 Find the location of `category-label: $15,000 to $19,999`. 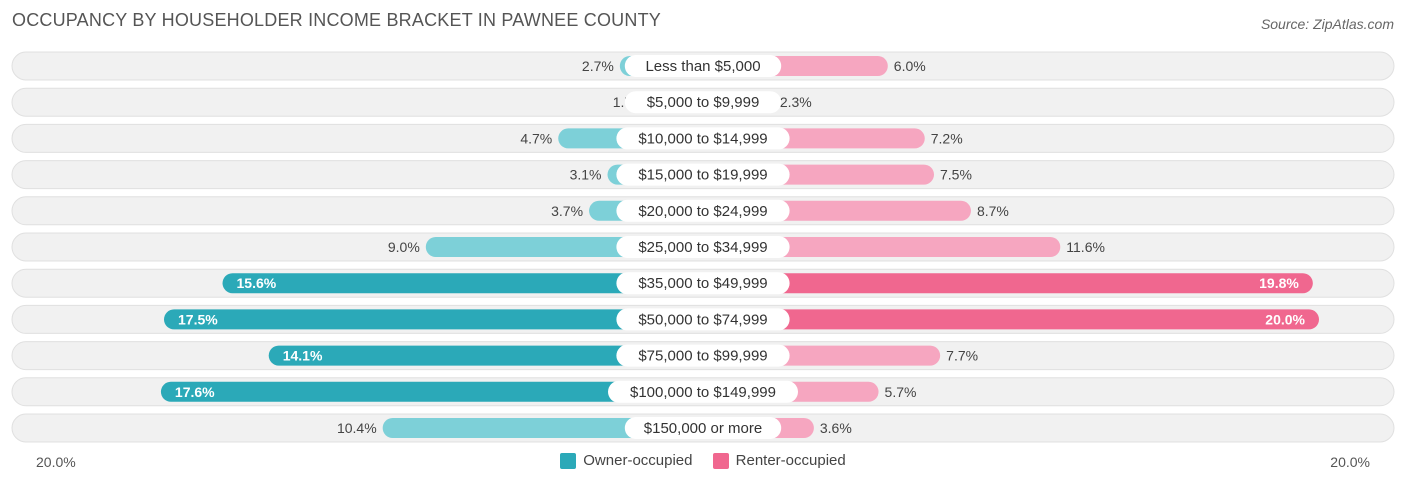

category-label: $15,000 to $19,999 is located at coordinates (702, 175).